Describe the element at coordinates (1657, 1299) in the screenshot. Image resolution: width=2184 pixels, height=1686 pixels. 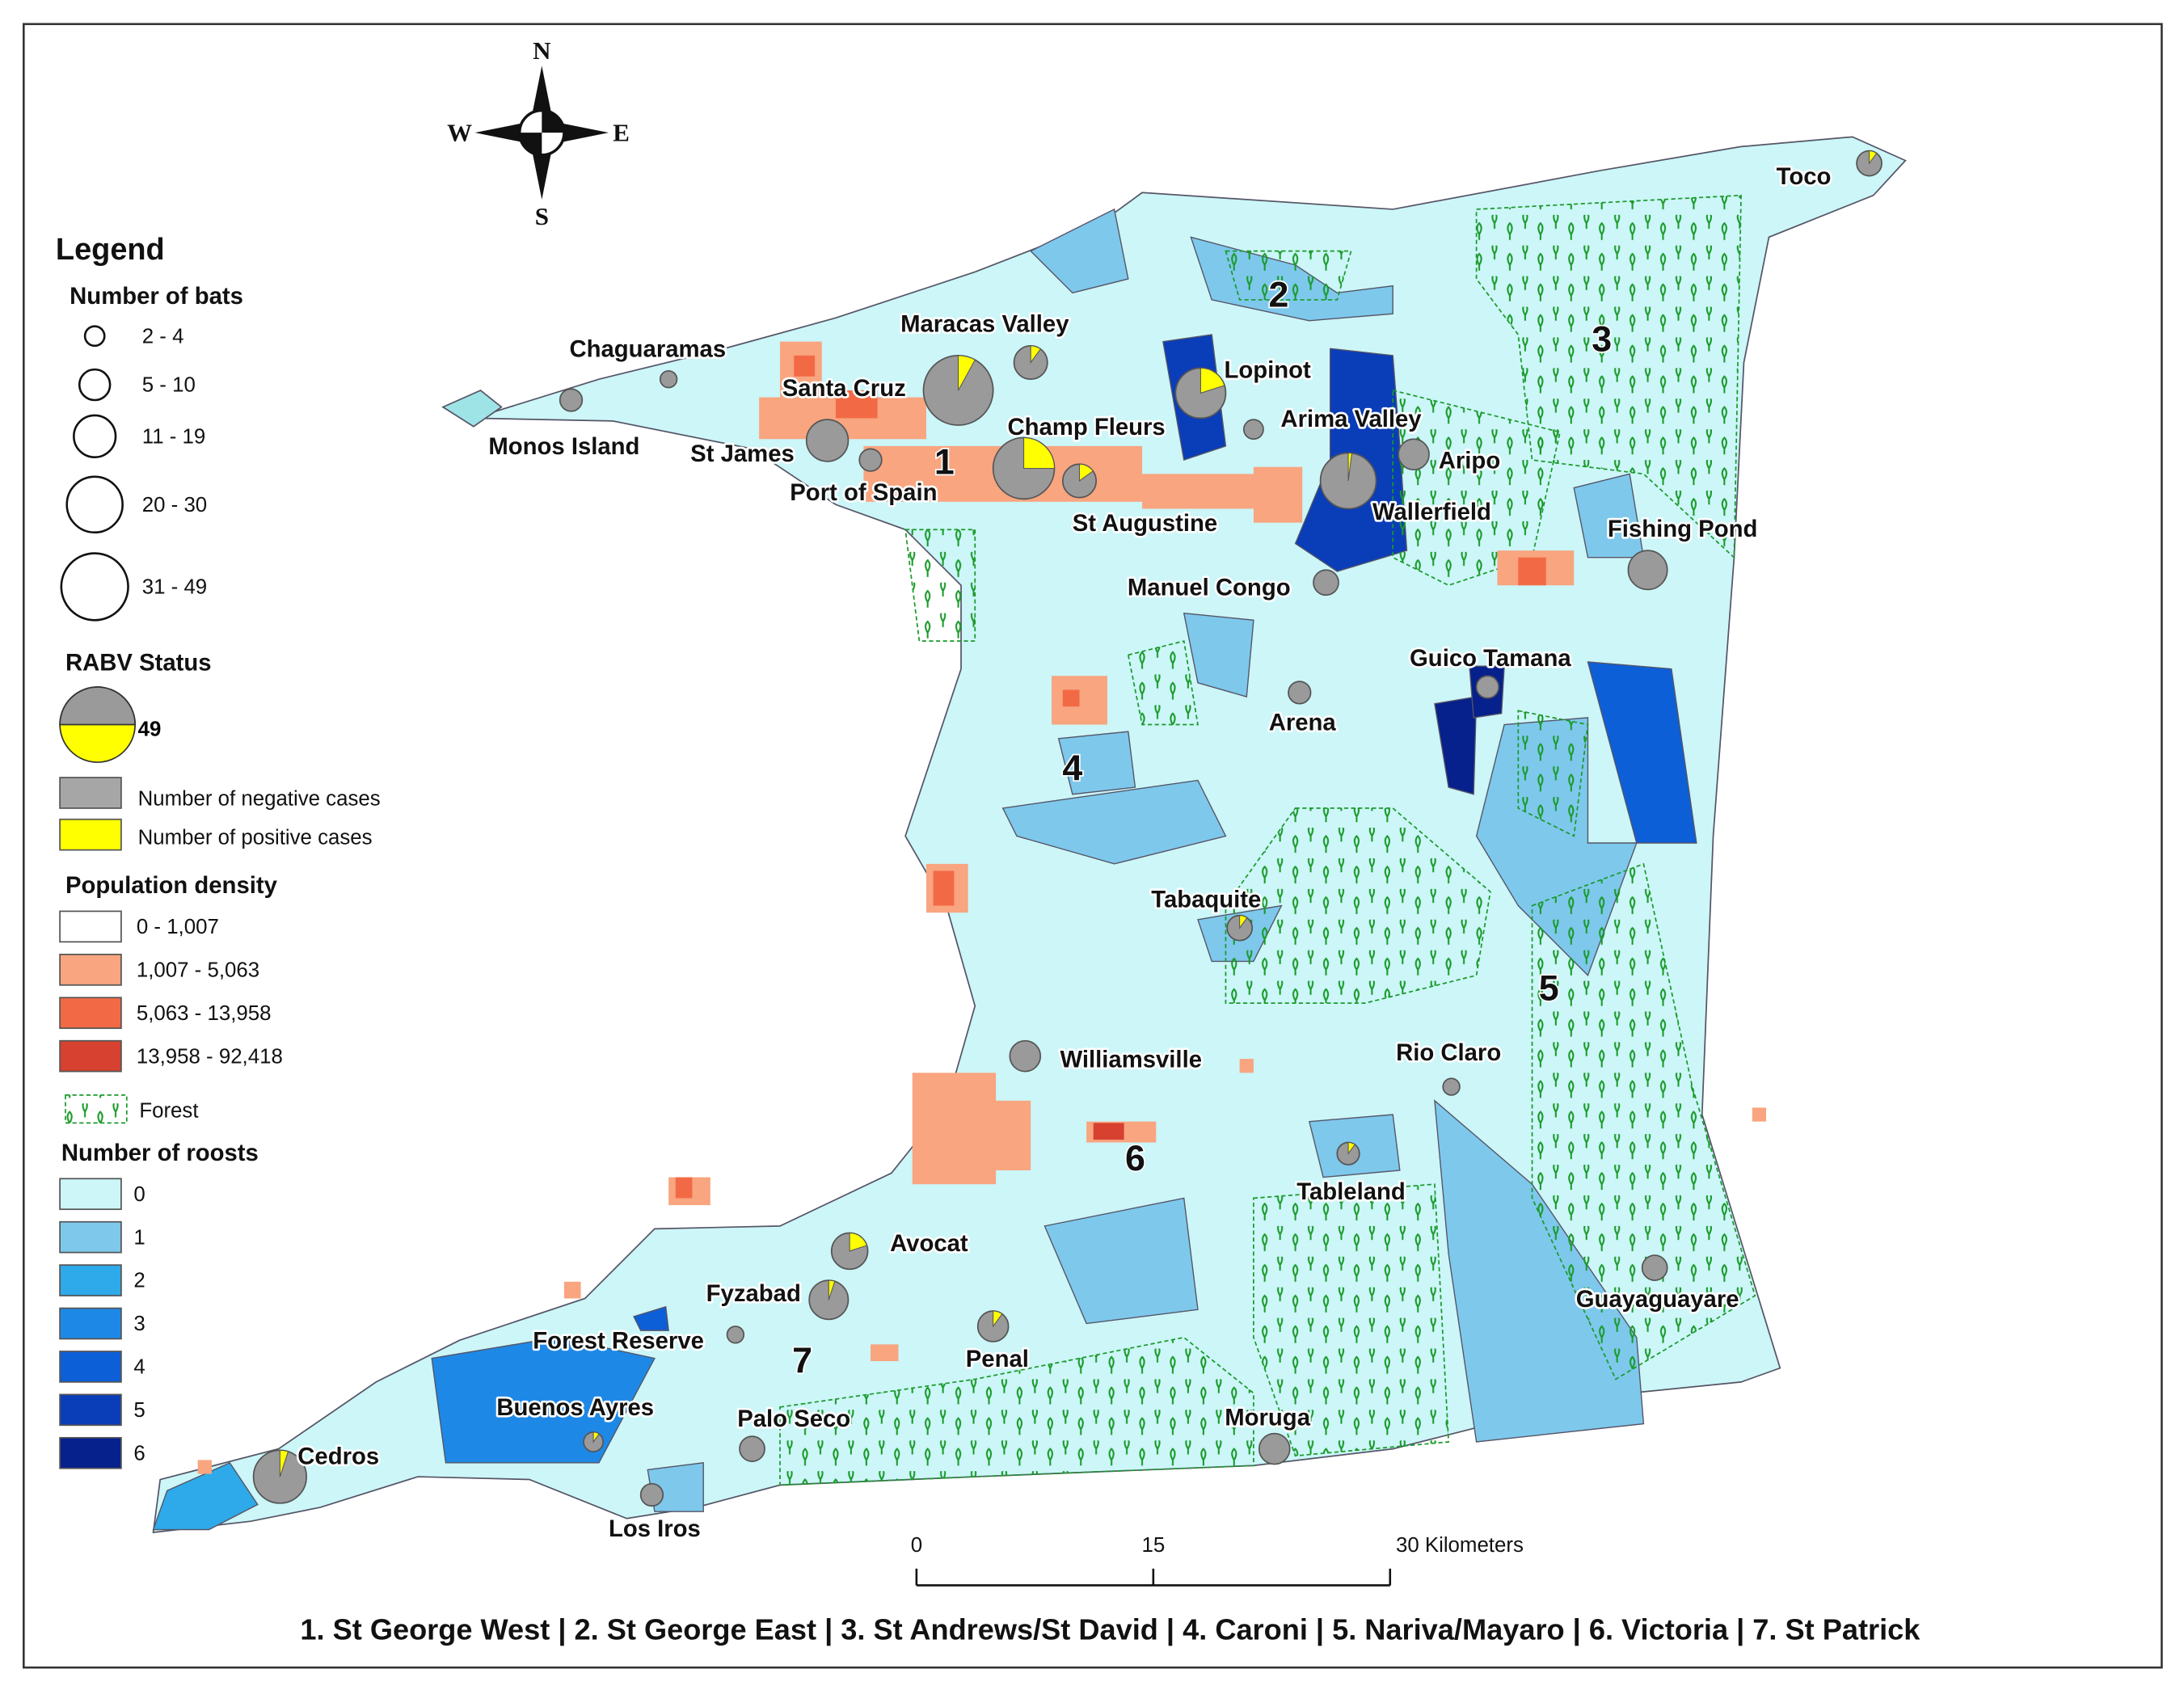
I see `place-label: Guayaguayare` at that location.